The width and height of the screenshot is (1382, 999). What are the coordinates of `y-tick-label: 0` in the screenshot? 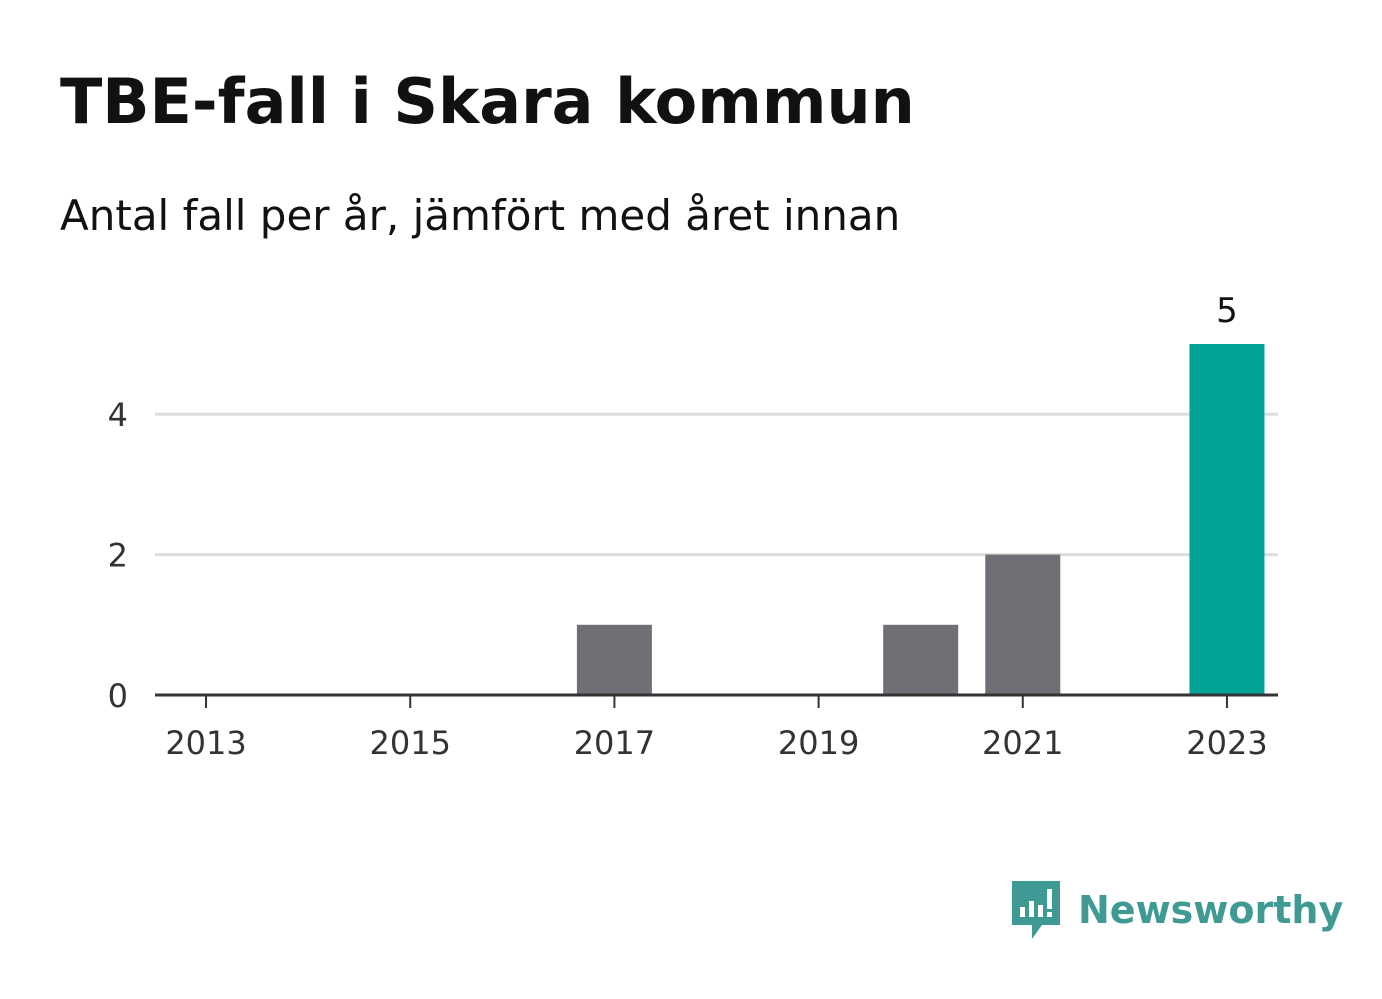 It's located at (118, 696).